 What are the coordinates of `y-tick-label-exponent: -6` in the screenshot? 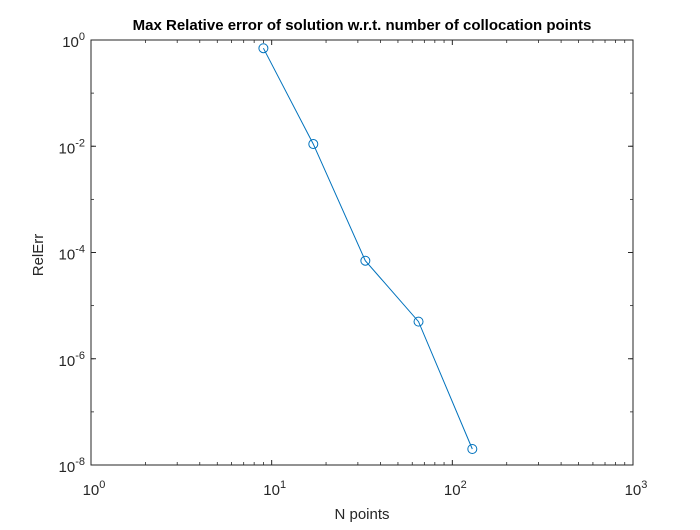 It's located at (80, 356).